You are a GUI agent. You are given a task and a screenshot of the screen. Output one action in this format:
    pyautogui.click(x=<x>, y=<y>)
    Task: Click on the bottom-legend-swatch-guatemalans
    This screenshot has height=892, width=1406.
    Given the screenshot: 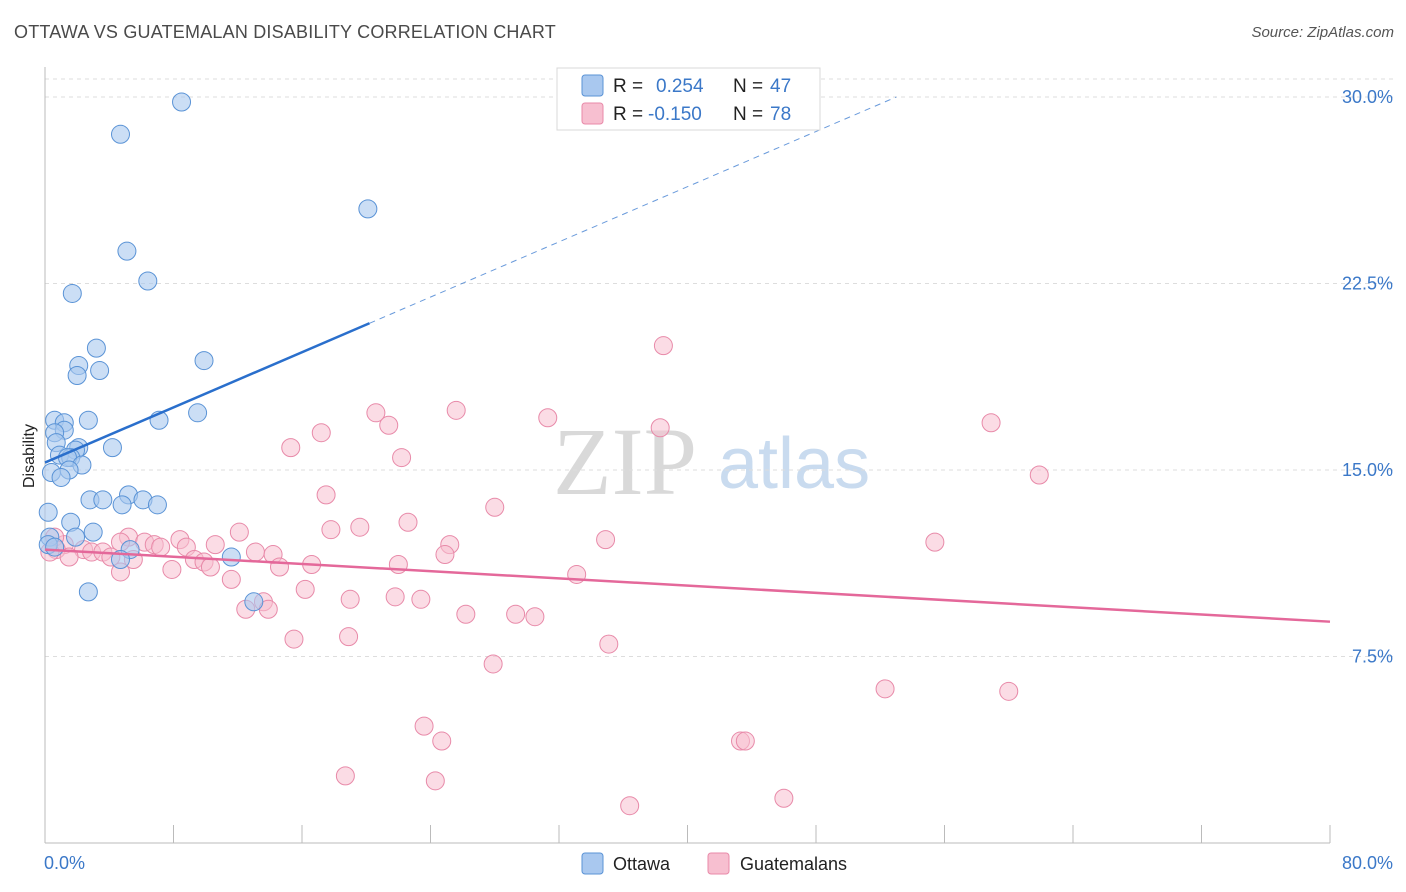 What is the action you would take?
    pyautogui.click(x=718, y=863)
    